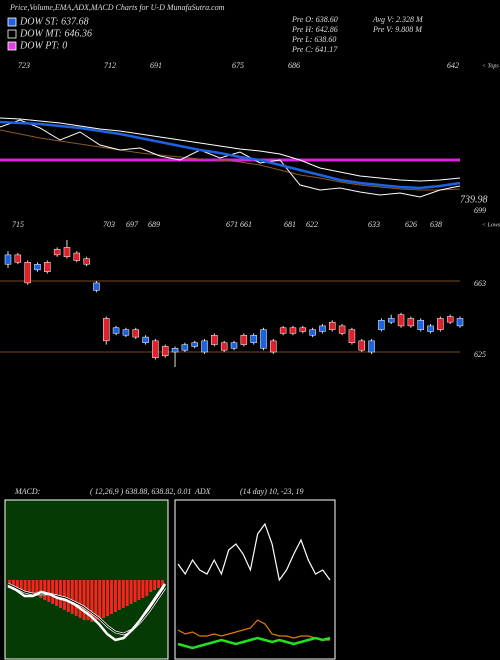  I want to click on low-label: 638, so click(436, 224).